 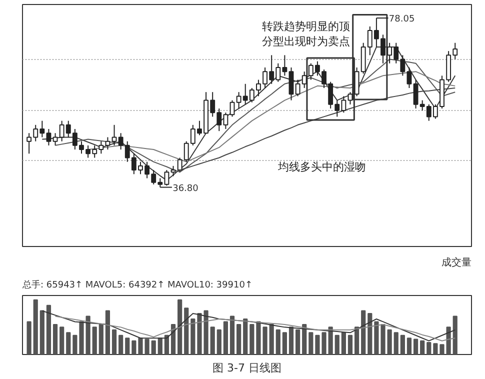 What do you see at coordinates (137, 285) in the screenshot?
I see `chart-subtitle: 总手: 65943↑ MAVOL5: 64392↑ MAVOL10: 39910↑` at bounding box center [137, 285].